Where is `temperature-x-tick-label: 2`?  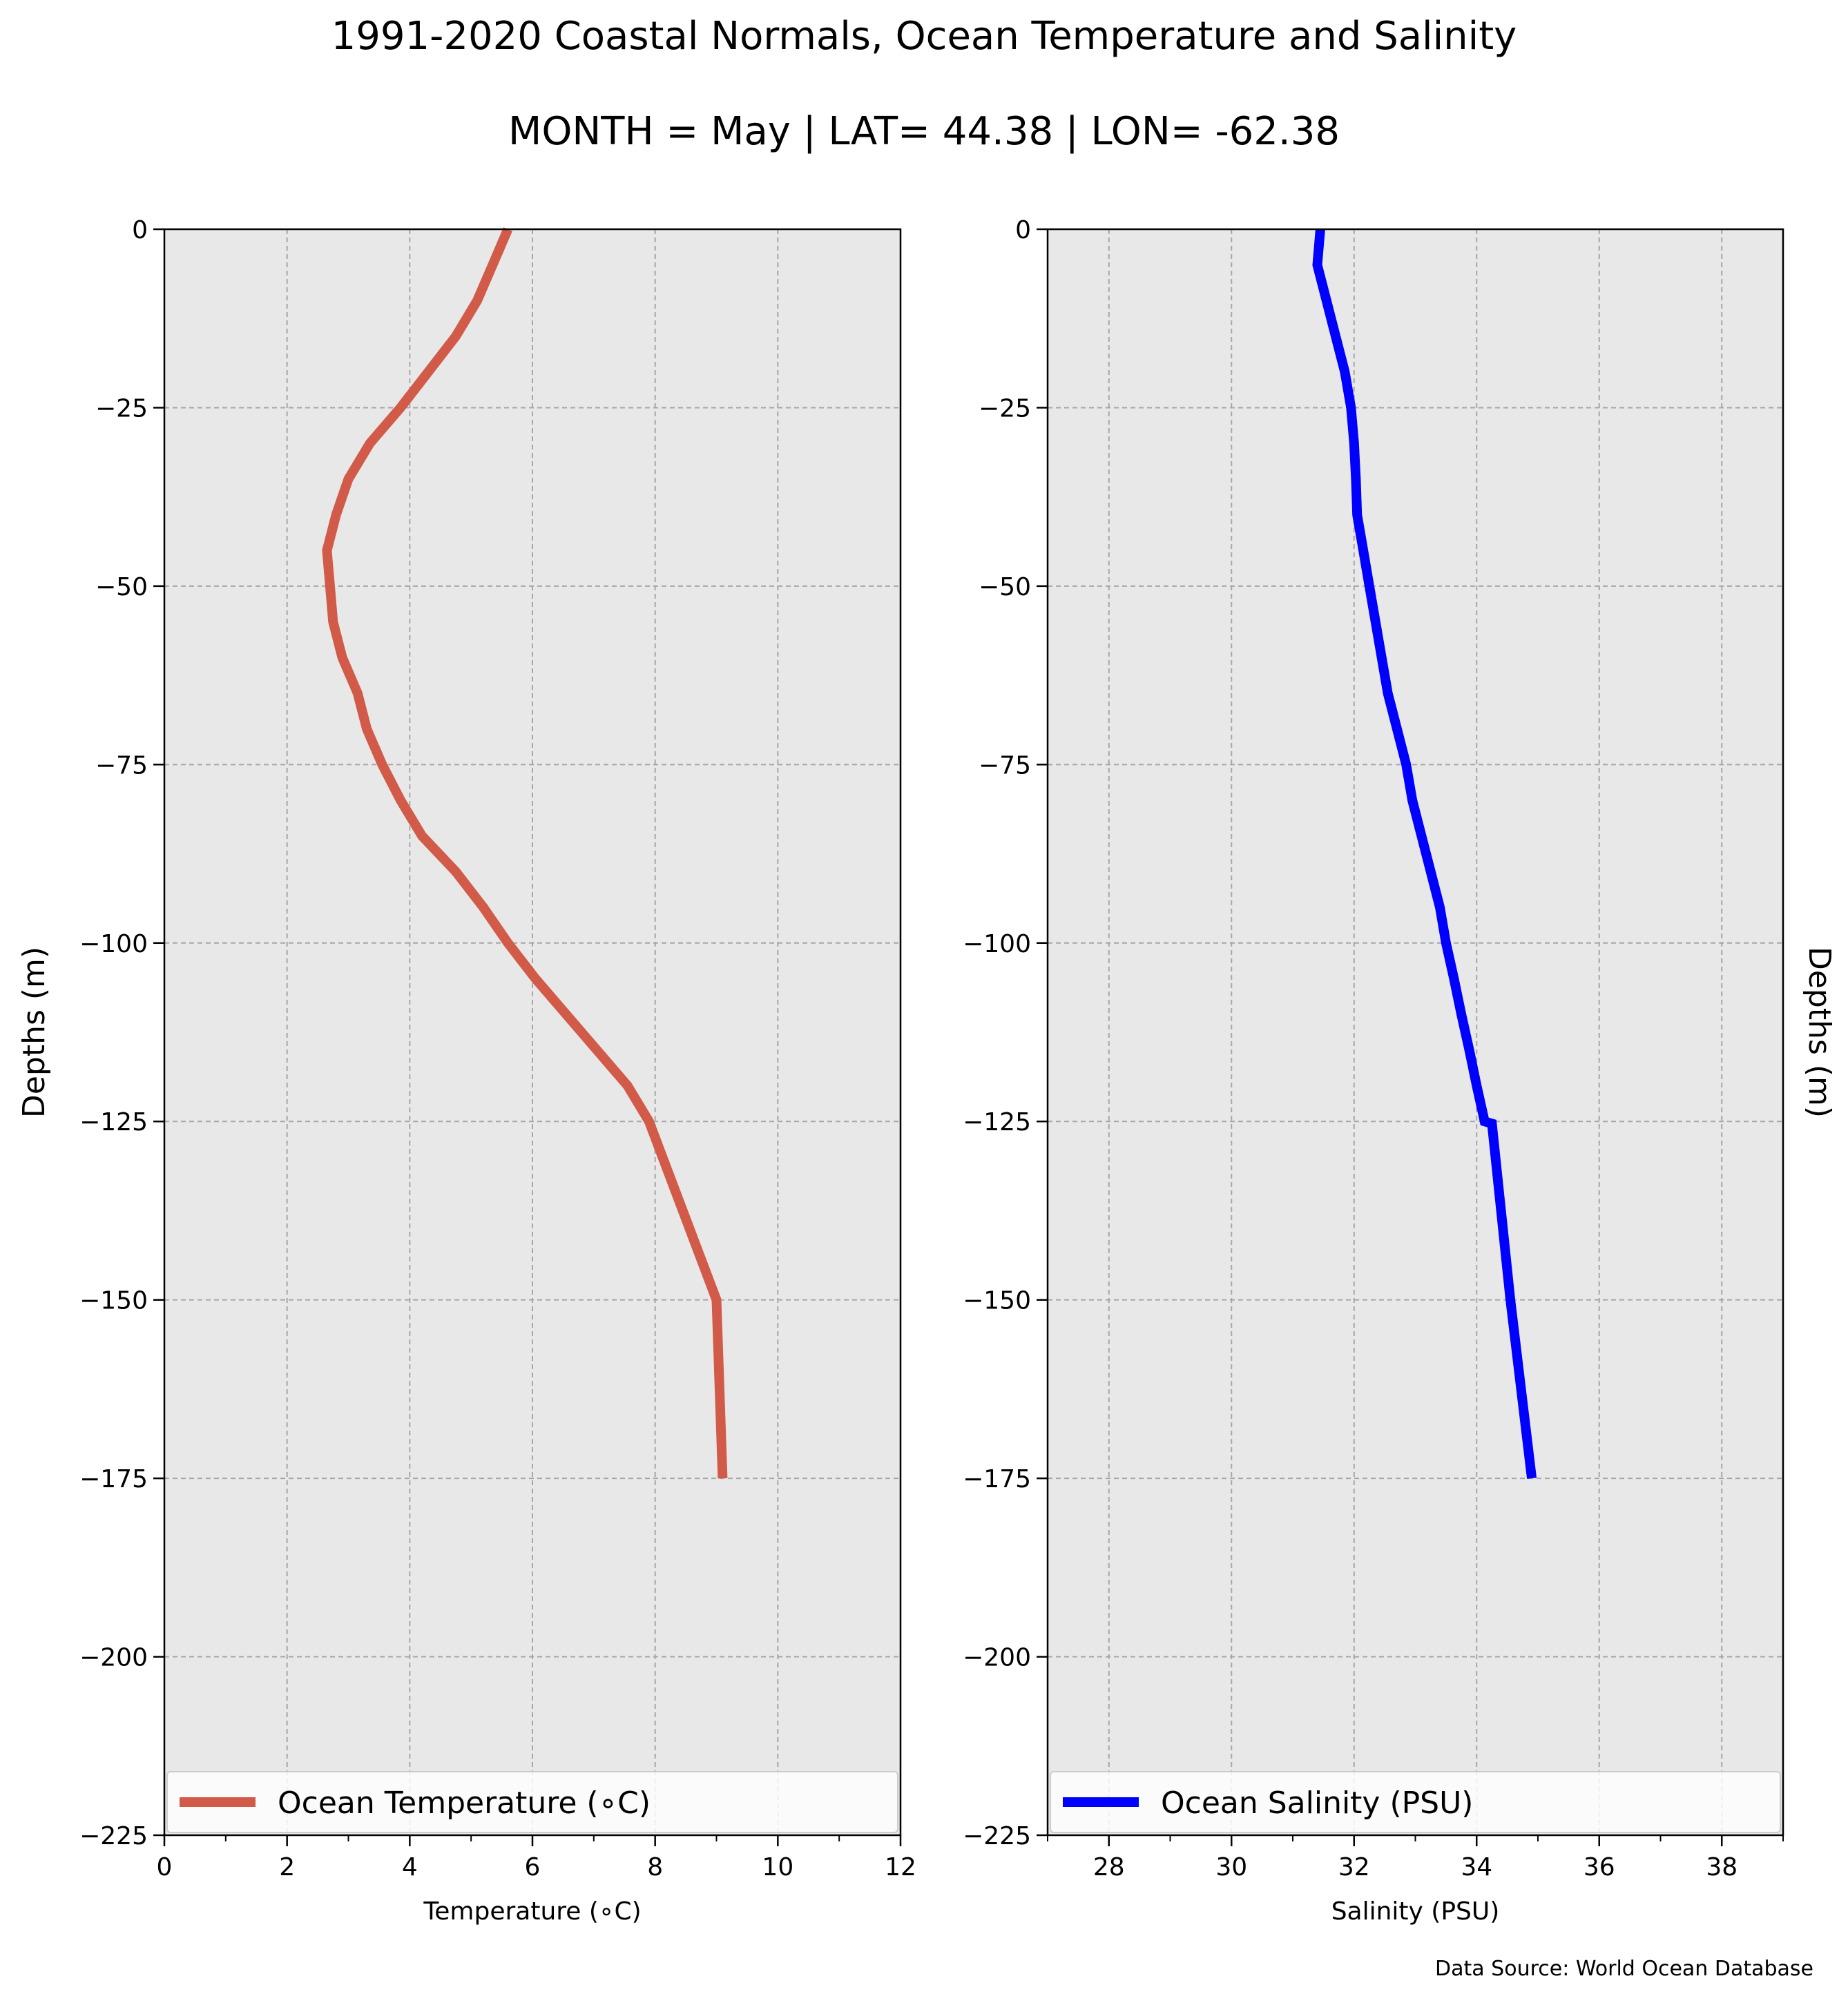
temperature-x-tick-label: 2 is located at coordinates (287, 1867).